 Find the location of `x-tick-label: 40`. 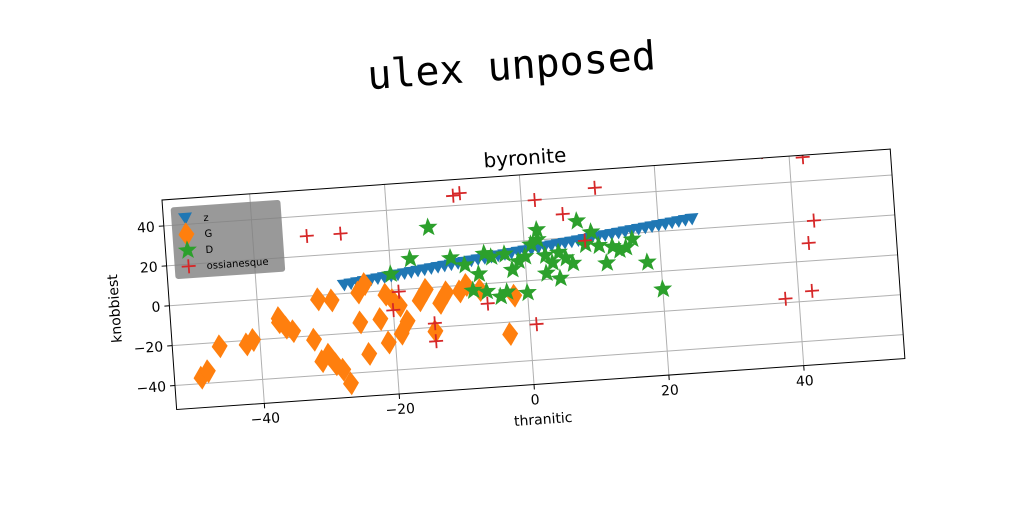

x-tick-label: 40 is located at coordinates (804, 381).